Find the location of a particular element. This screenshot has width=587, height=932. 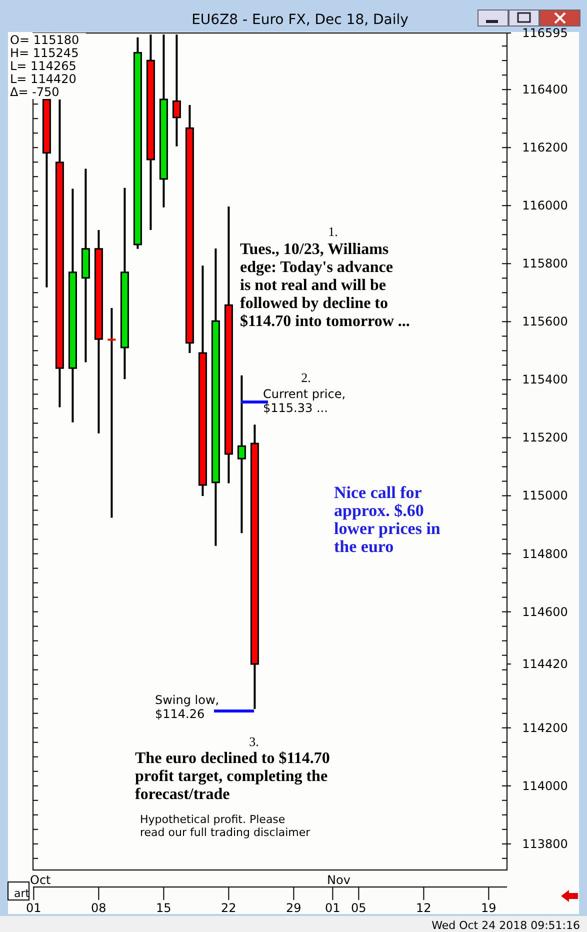

x-tick-label: 15 is located at coordinates (164, 908).